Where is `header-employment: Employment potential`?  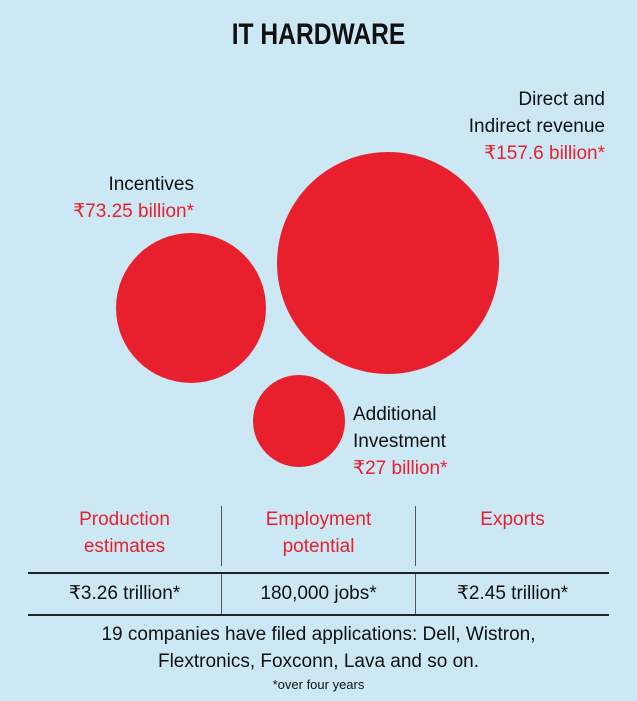
header-employment: Employment potential is located at coordinates (318, 536).